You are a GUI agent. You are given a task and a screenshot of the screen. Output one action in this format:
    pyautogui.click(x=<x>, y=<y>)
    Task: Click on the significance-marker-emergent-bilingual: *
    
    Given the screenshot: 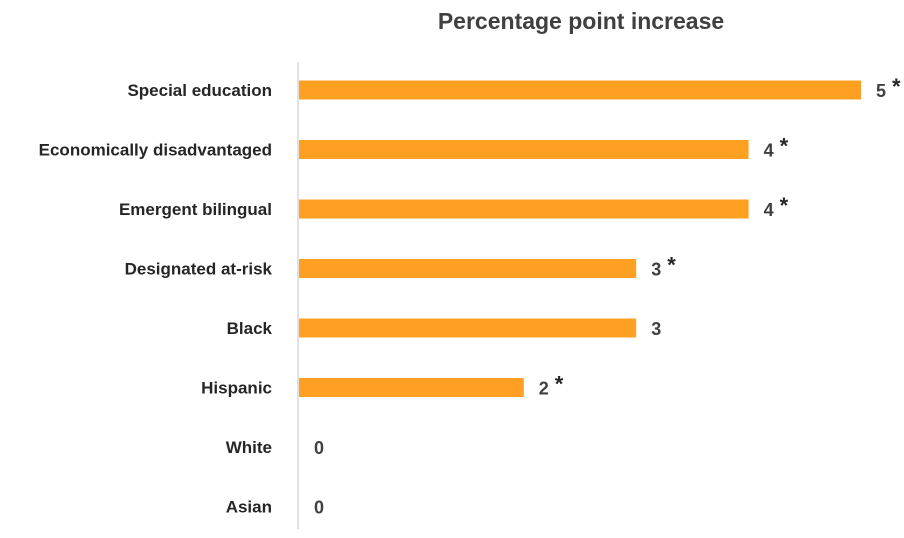 What is the action you would take?
    pyautogui.click(x=784, y=205)
    